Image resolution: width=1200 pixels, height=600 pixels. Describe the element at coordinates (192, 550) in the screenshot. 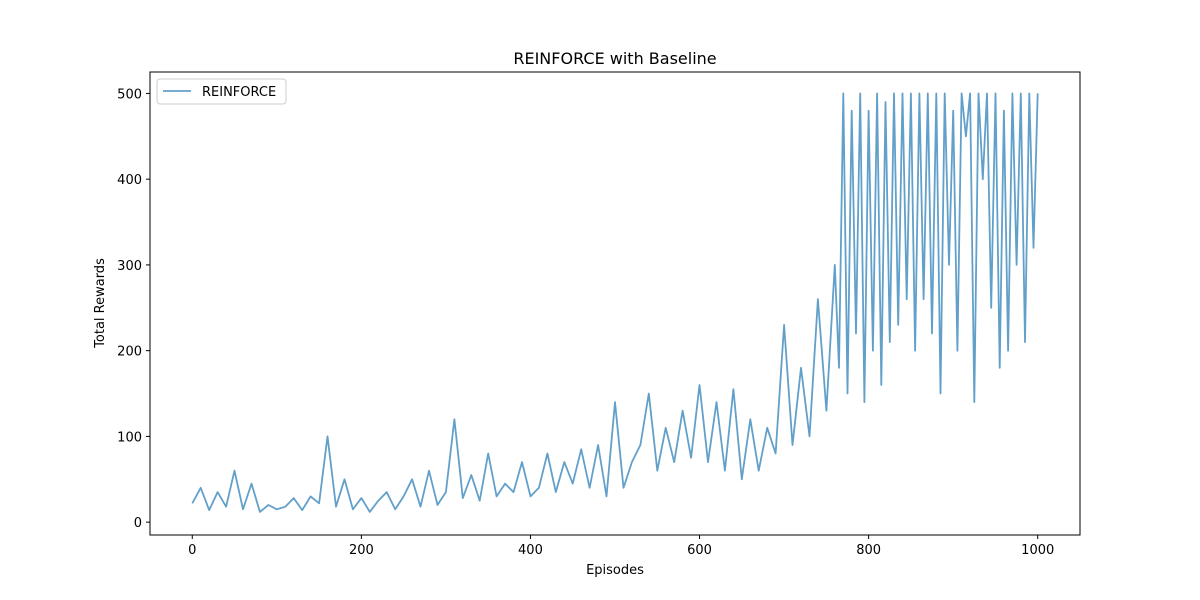

I see `x-tick-label: 0` at that location.